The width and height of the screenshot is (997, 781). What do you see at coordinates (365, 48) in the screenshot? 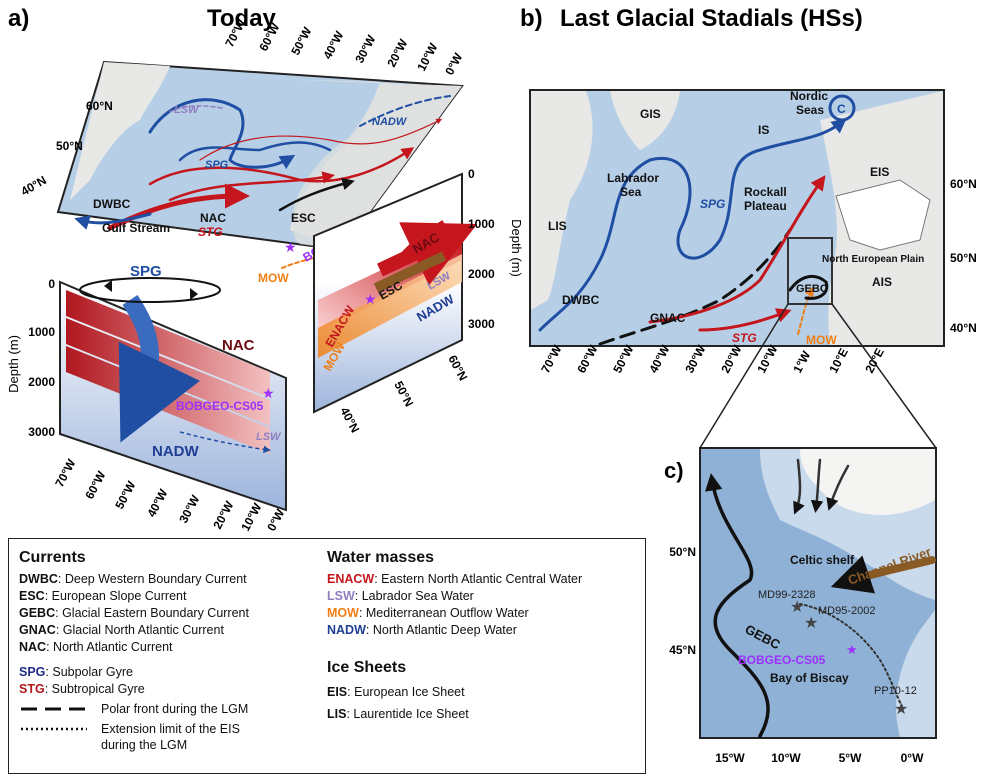
I see `lon-tick: 30°W` at bounding box center [365, 48].